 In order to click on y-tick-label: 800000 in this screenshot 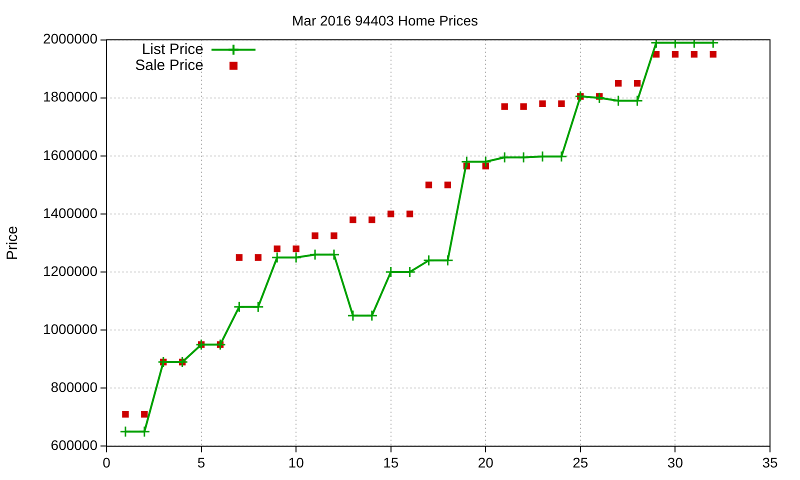, I will do `click(74, 387)`.